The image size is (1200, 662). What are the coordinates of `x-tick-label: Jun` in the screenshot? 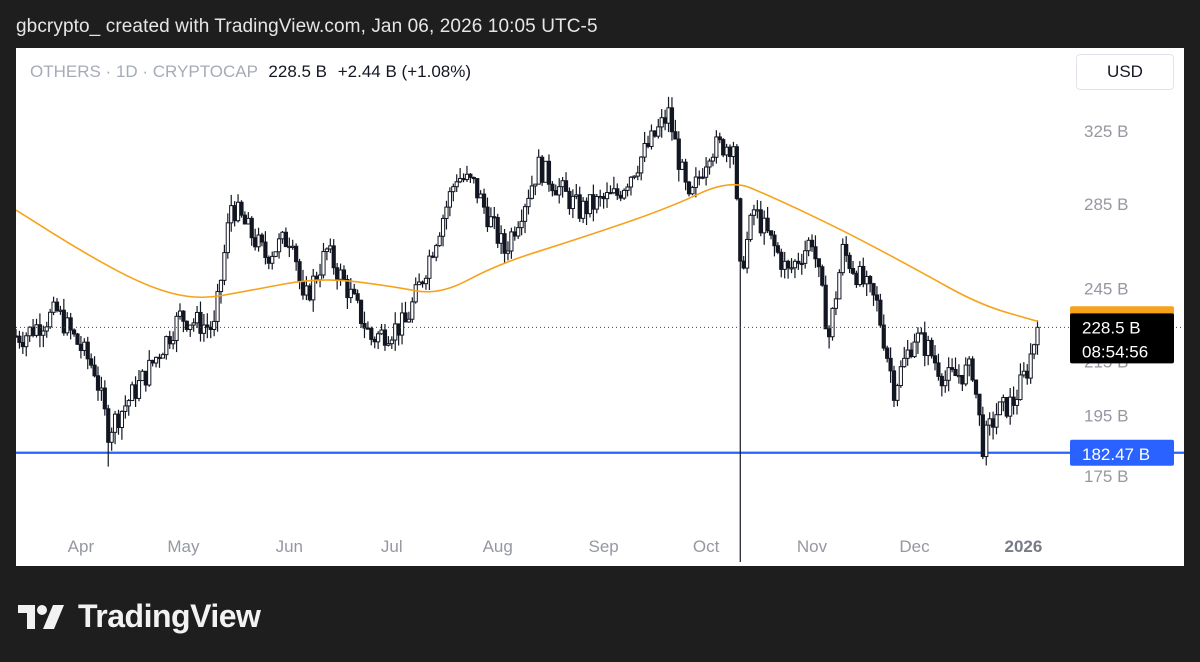 It's located at (289, 546).